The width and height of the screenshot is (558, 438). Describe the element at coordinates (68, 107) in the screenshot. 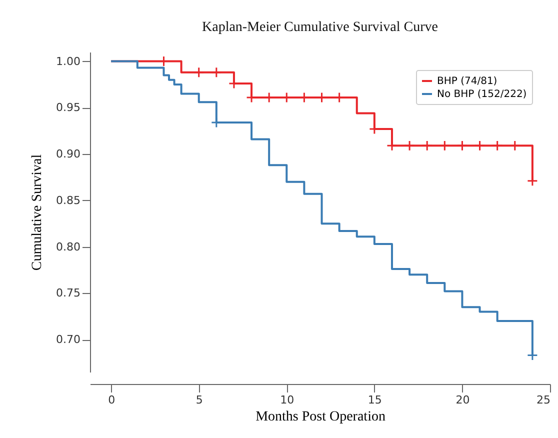

I see `y-tick-label: 0.95` at that location.